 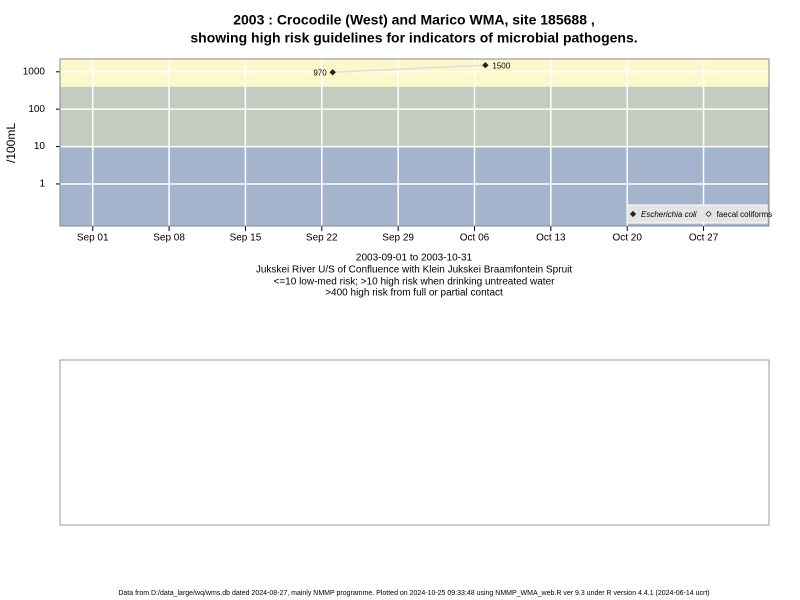 What do you see at coordinates (501, 65) in the screenshot?
I see `data-label: 1500` at bounding box center [501, 65].